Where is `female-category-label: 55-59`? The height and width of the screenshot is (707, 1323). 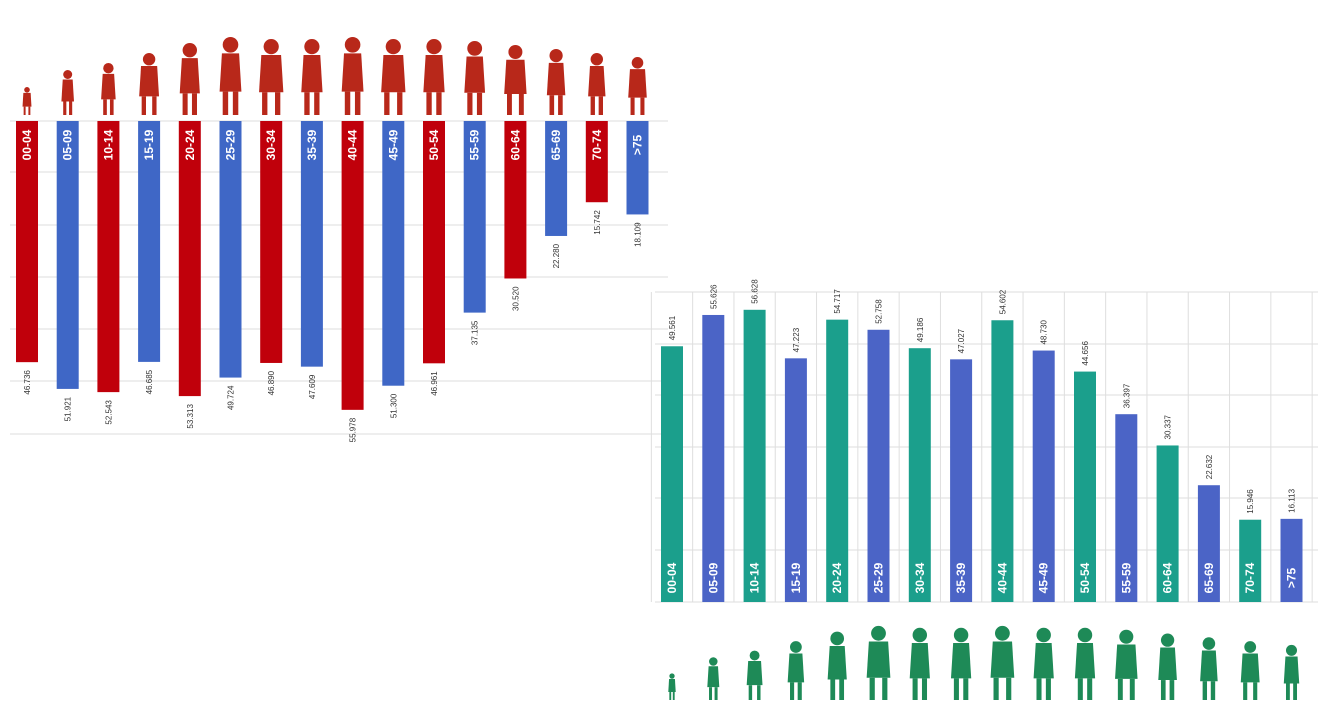
female-category-label: 55-59 is located at coordinates (475, 144).